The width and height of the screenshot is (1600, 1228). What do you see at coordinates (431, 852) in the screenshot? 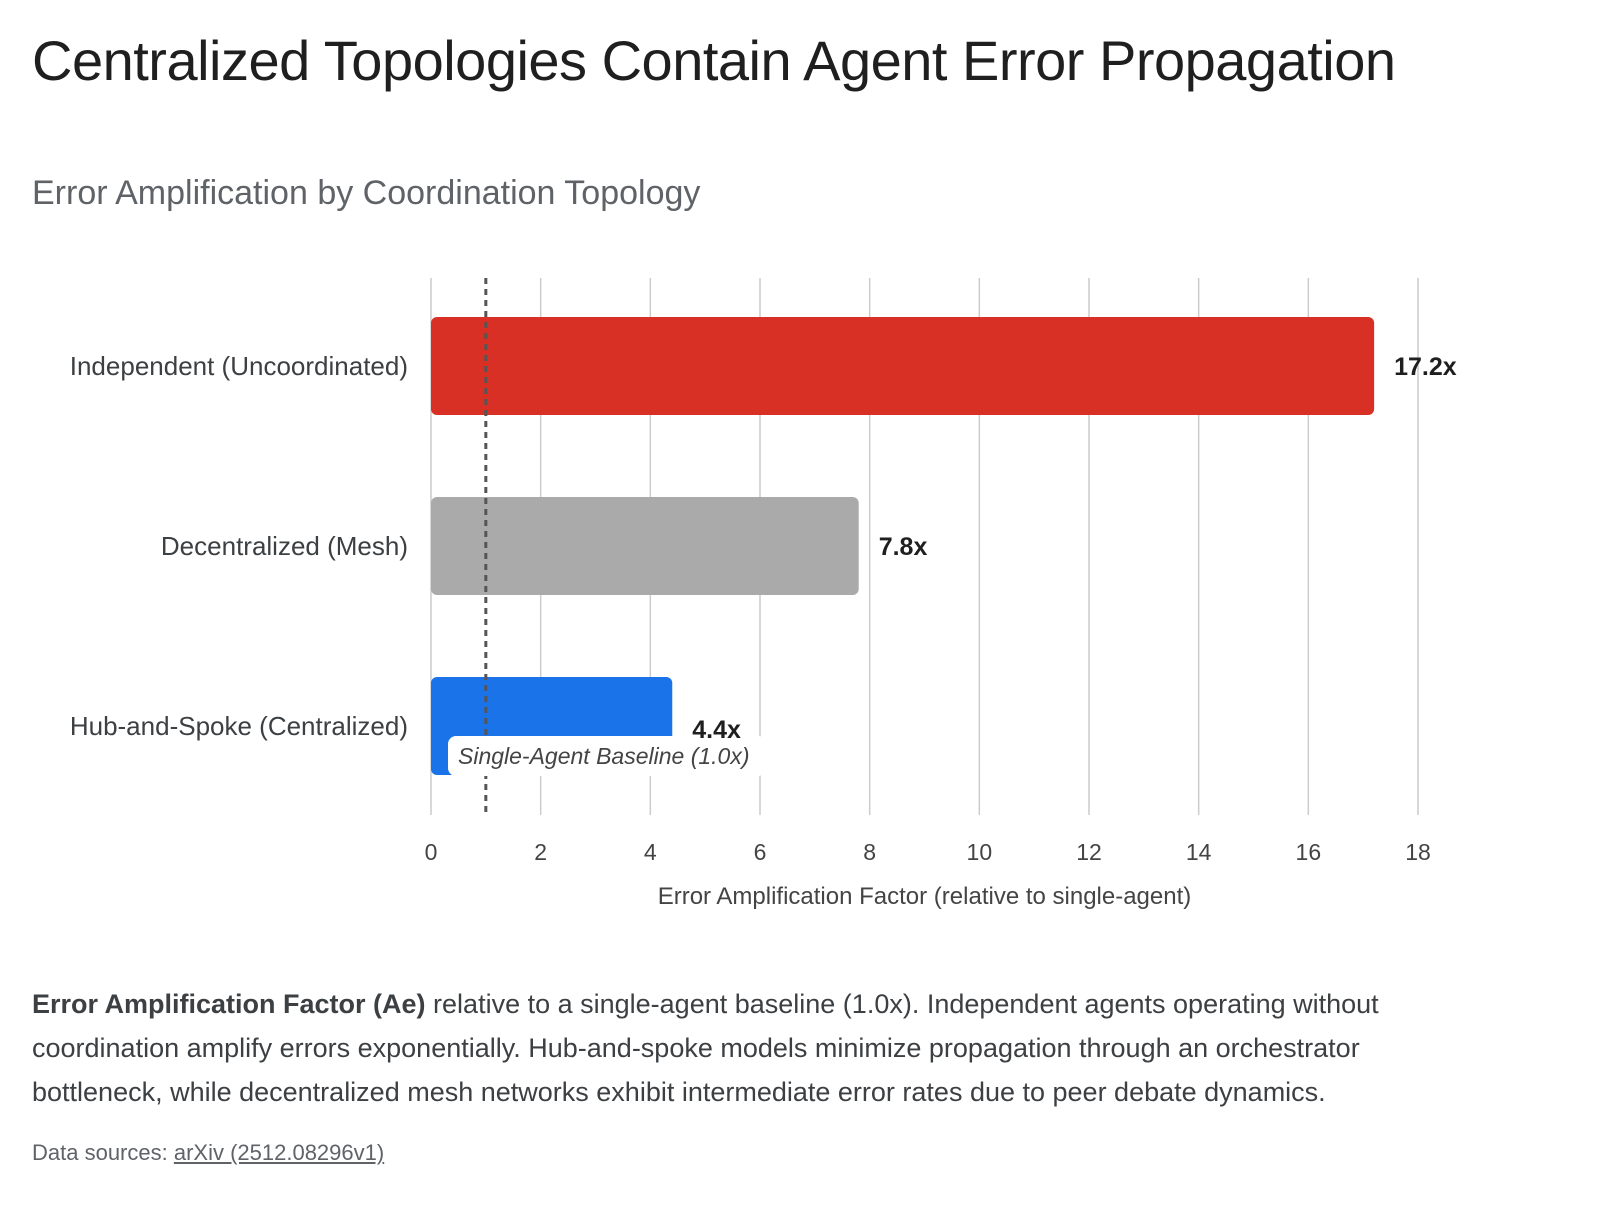
I see `x-tick-label: 0` at bounding box center [431, 852].